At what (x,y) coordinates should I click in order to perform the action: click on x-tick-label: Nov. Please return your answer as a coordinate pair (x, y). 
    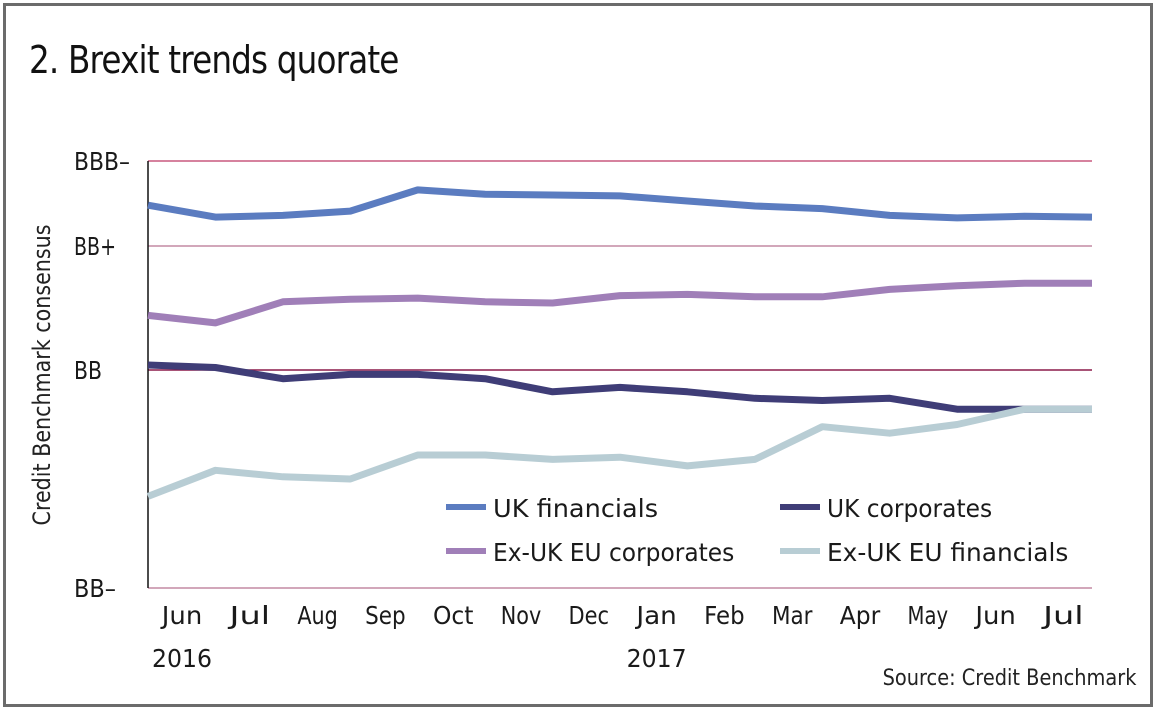
    Looking at the image, I should click on (521, 615).